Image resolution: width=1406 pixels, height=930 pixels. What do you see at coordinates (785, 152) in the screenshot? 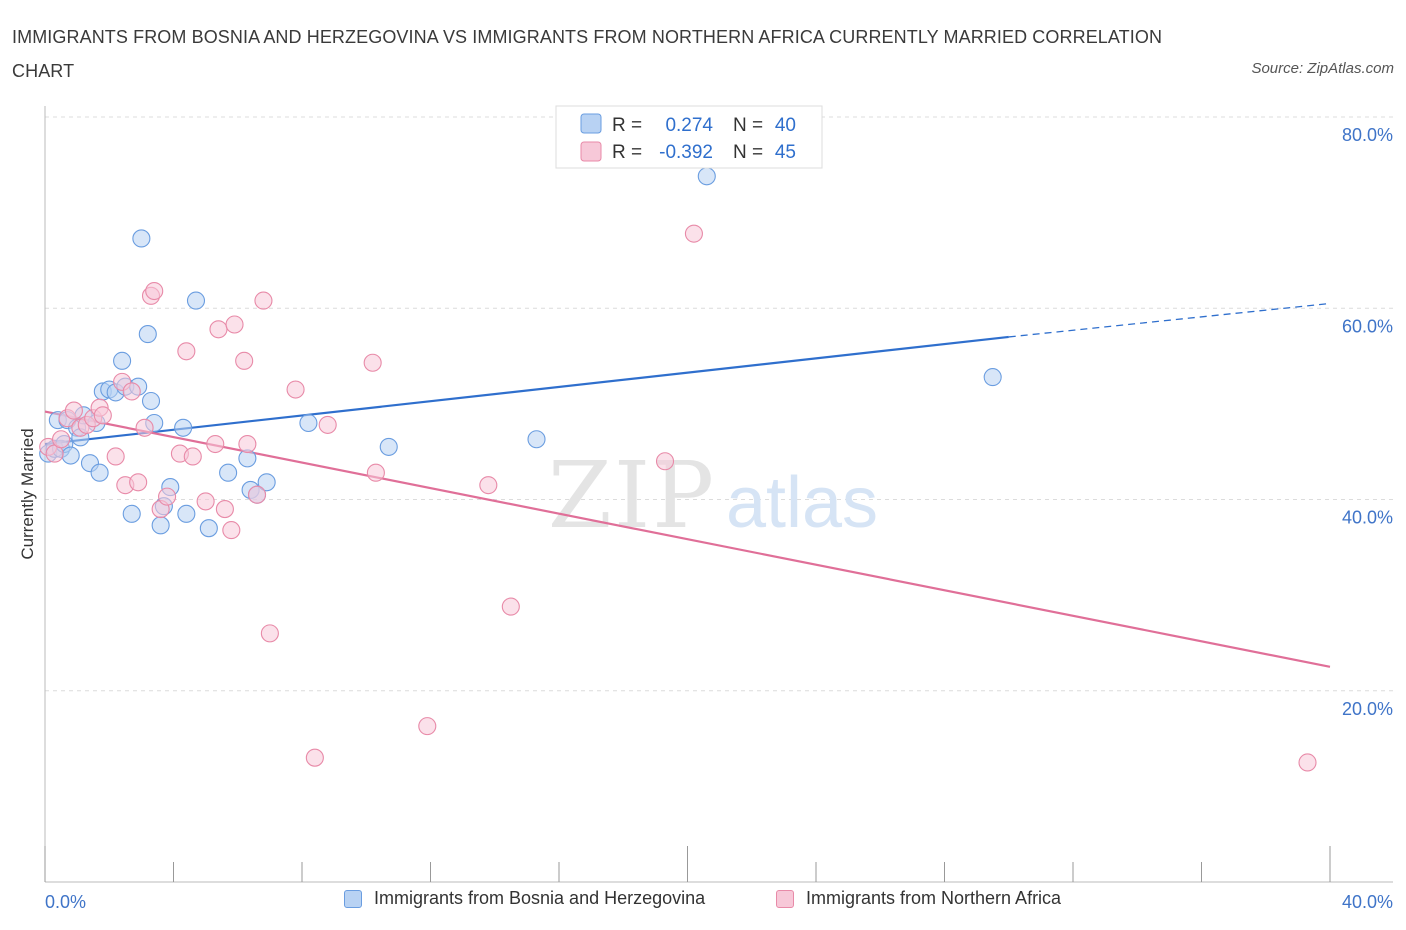
I see `legend-n-value-pink: 45` at bounding box center [785, 152].